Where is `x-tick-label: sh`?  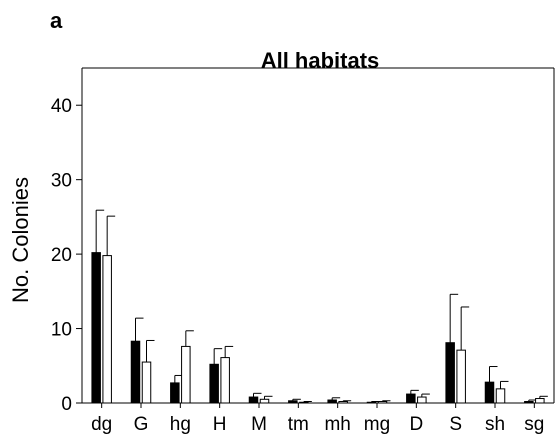 x-tick-label: sh is located at coordinates (495, 424).